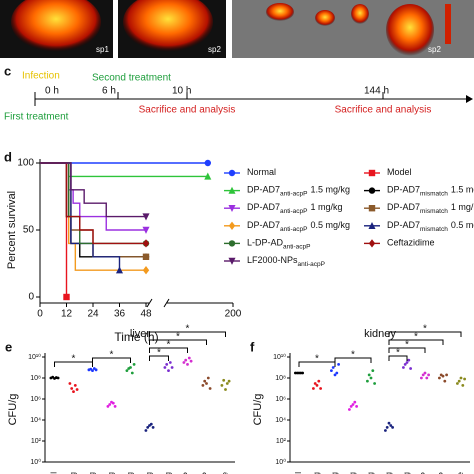  What do you see at coordinates (187, 110) in the screenshot?
I see `event: Sacrifice and analysis` at bounding box center [187, 110].